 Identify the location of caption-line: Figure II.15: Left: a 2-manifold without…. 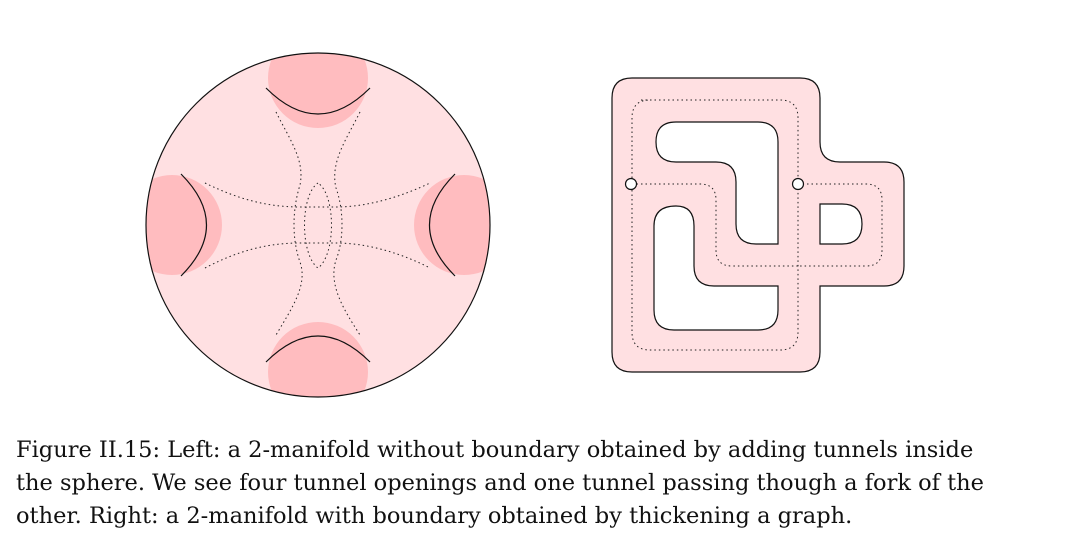
(495, 450).